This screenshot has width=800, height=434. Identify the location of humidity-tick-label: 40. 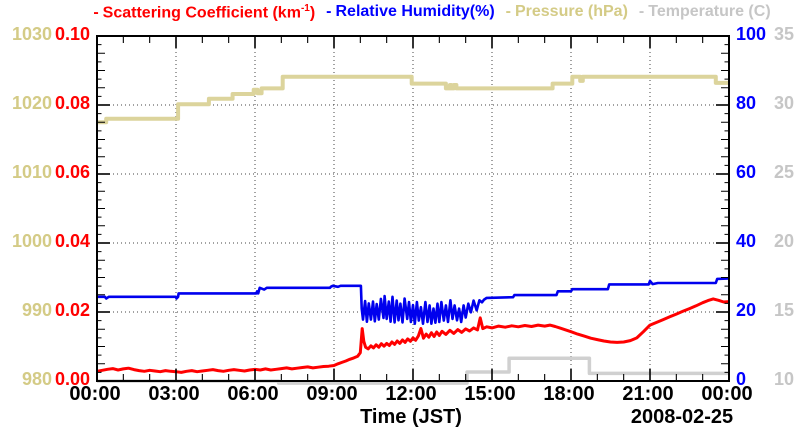
(746, 241).